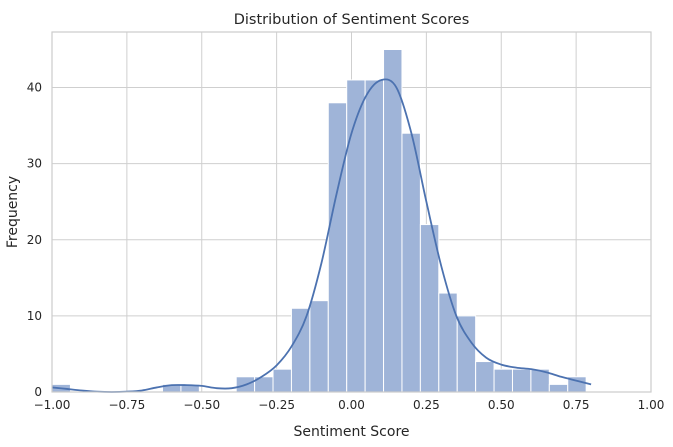 The image size is (673, 447). Describe the element at coordinates (34, 88) in the screenshot. I see `y-tick-label: 40` at that location.